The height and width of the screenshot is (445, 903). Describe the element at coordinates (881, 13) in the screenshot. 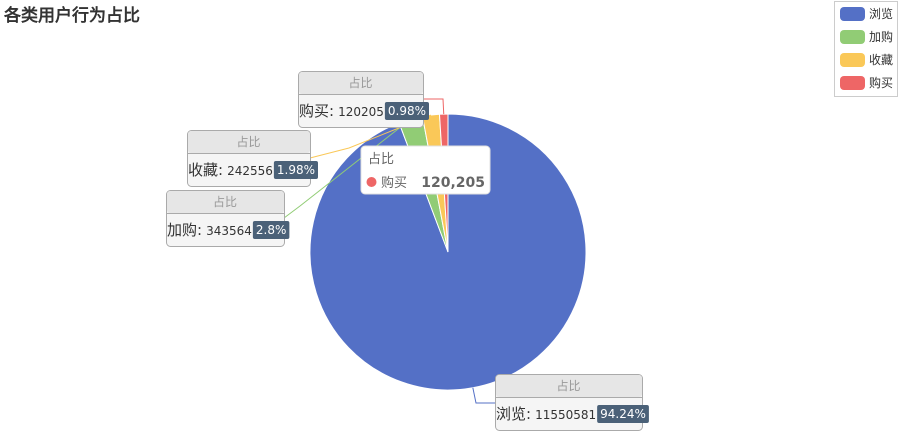

I see `legend-item-0: 浏览` at that location.